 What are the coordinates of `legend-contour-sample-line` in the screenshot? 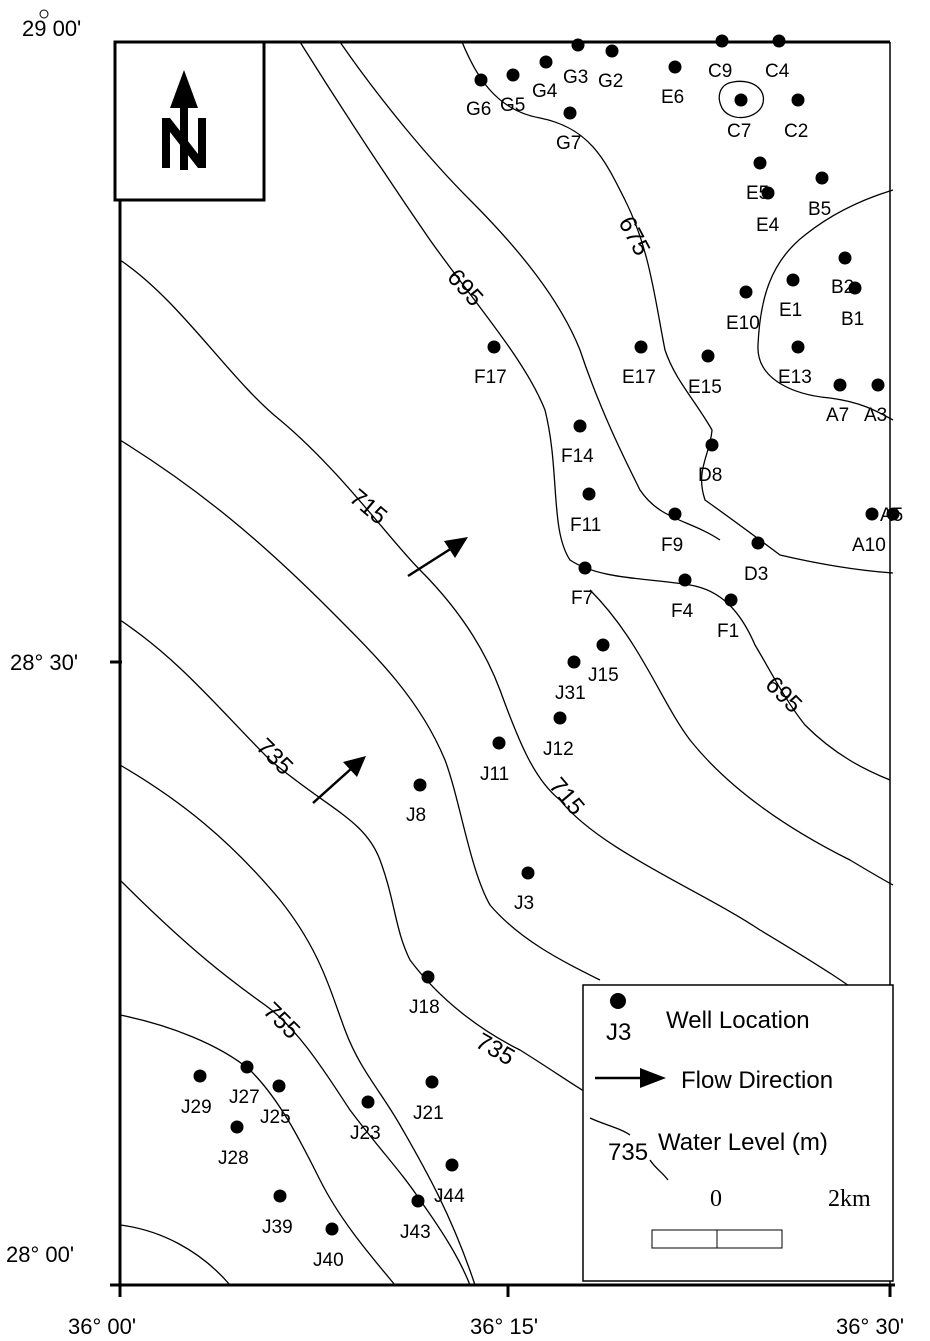 It's located at (629, 1149).